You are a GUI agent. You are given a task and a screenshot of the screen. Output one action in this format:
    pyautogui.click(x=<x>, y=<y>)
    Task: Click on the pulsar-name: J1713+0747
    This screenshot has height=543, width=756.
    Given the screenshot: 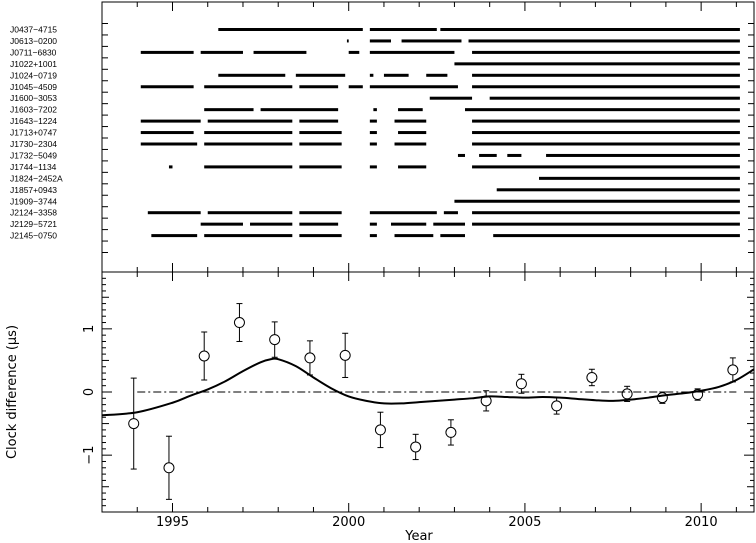 What is the action you would take?
    pyautogui.click(x=33, y=133)
    